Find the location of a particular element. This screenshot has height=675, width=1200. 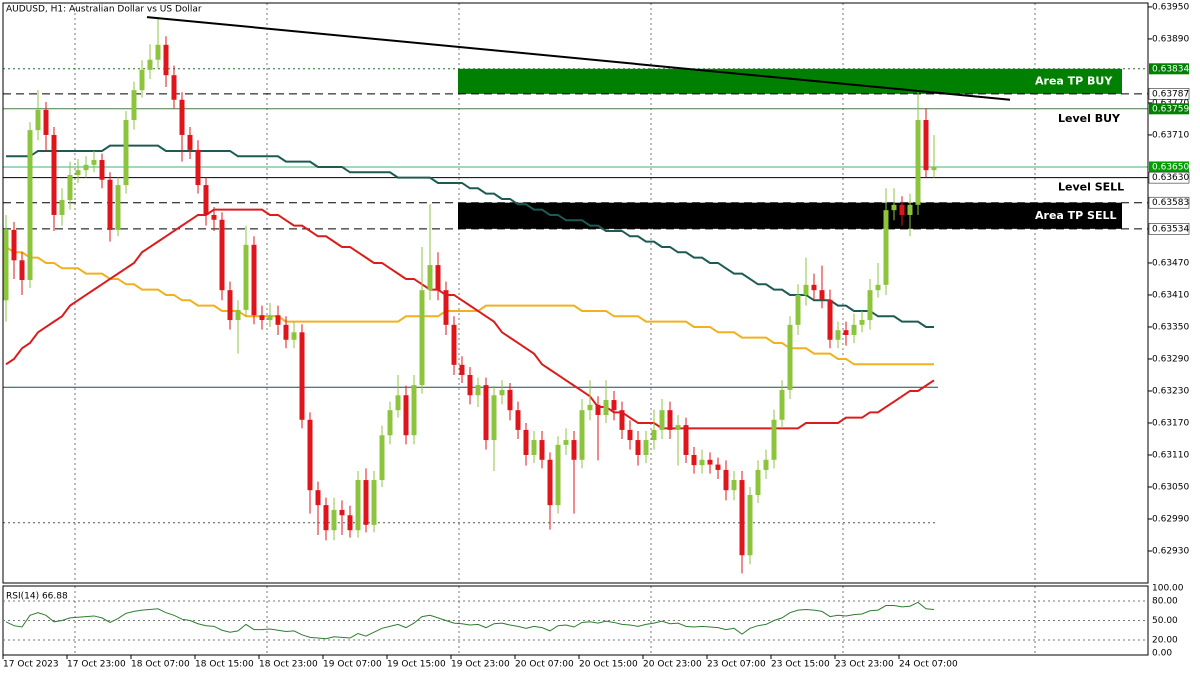

x-tick-label: 19 Oct 23:00 is located at coordinates (480, 665).